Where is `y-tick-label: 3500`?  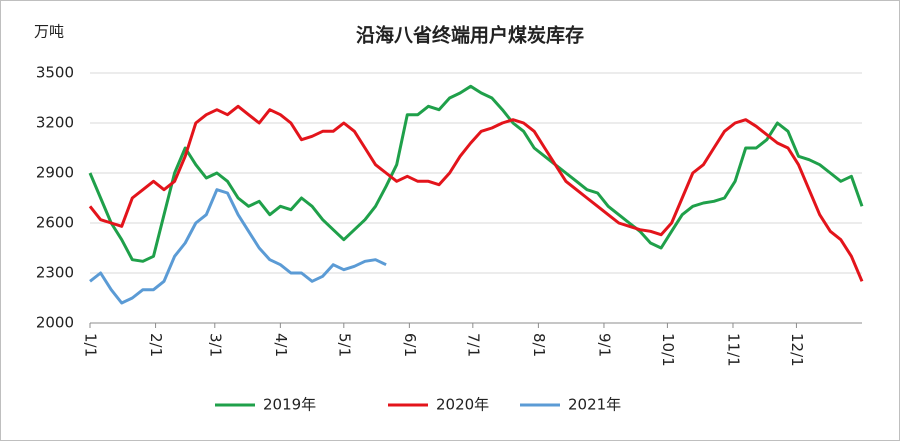
y-tick-label: 3500 is located at coordinates (55, 73).